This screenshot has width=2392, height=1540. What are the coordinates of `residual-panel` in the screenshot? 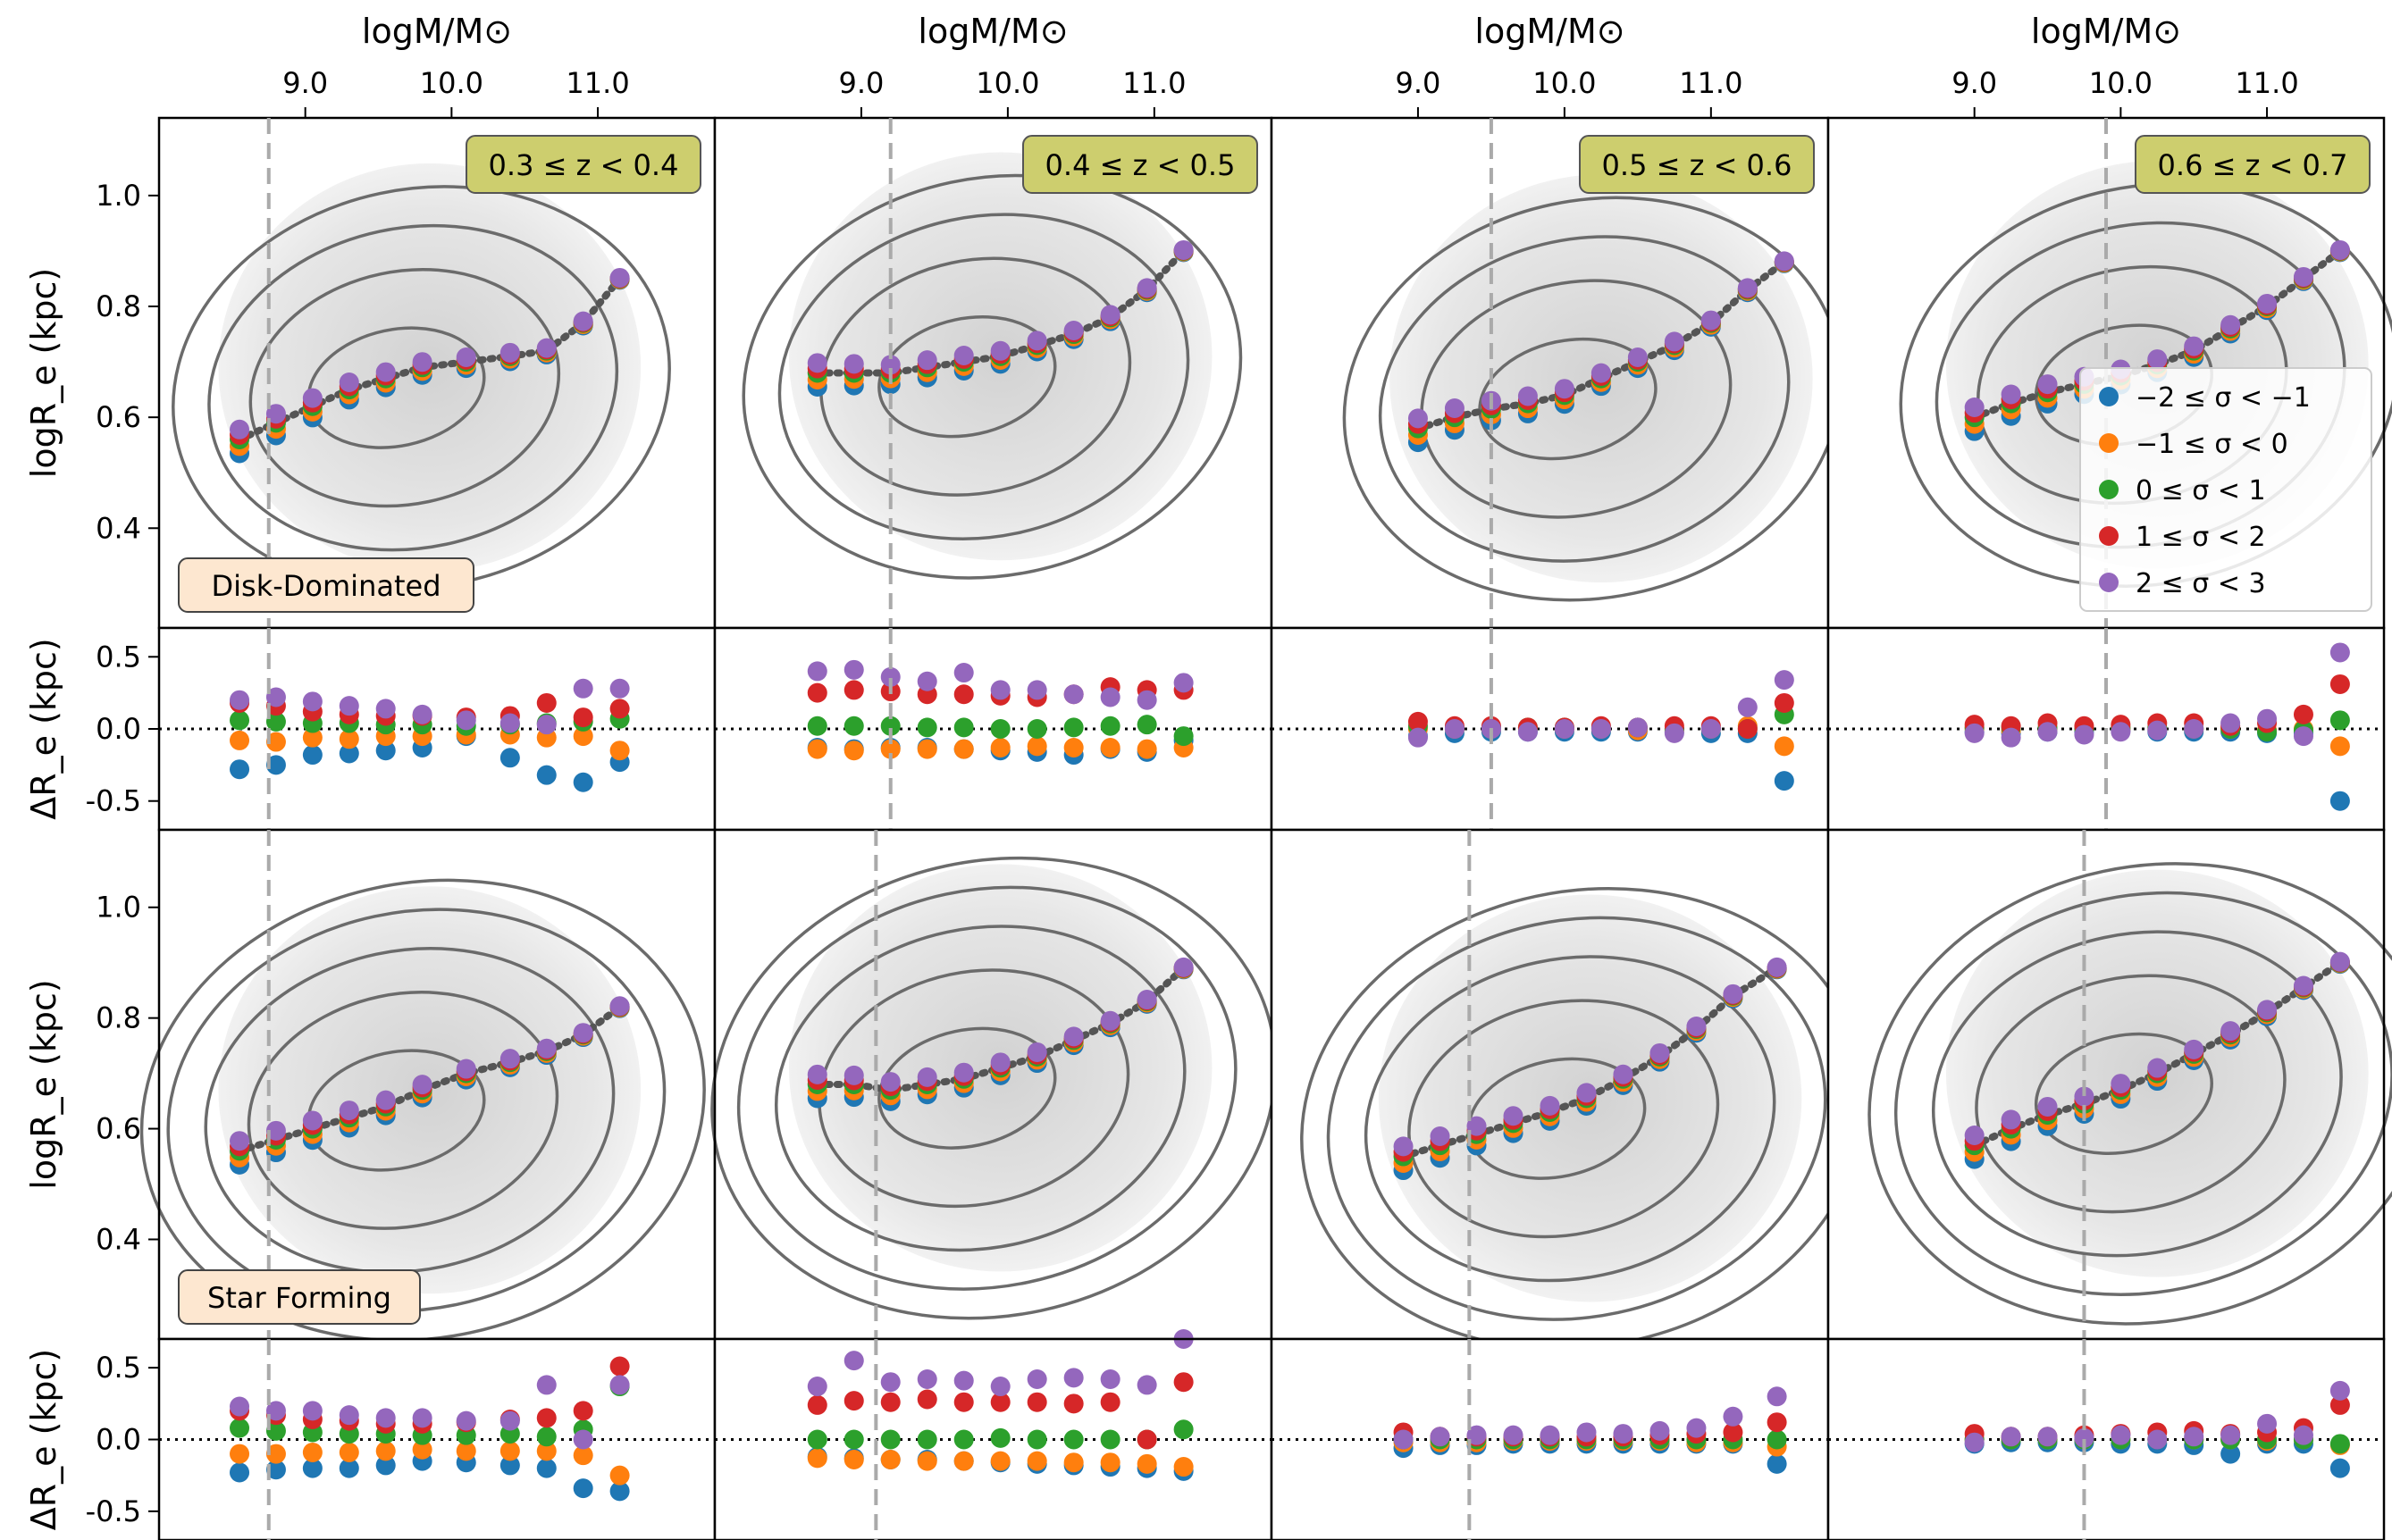 It's located at (437, 729).